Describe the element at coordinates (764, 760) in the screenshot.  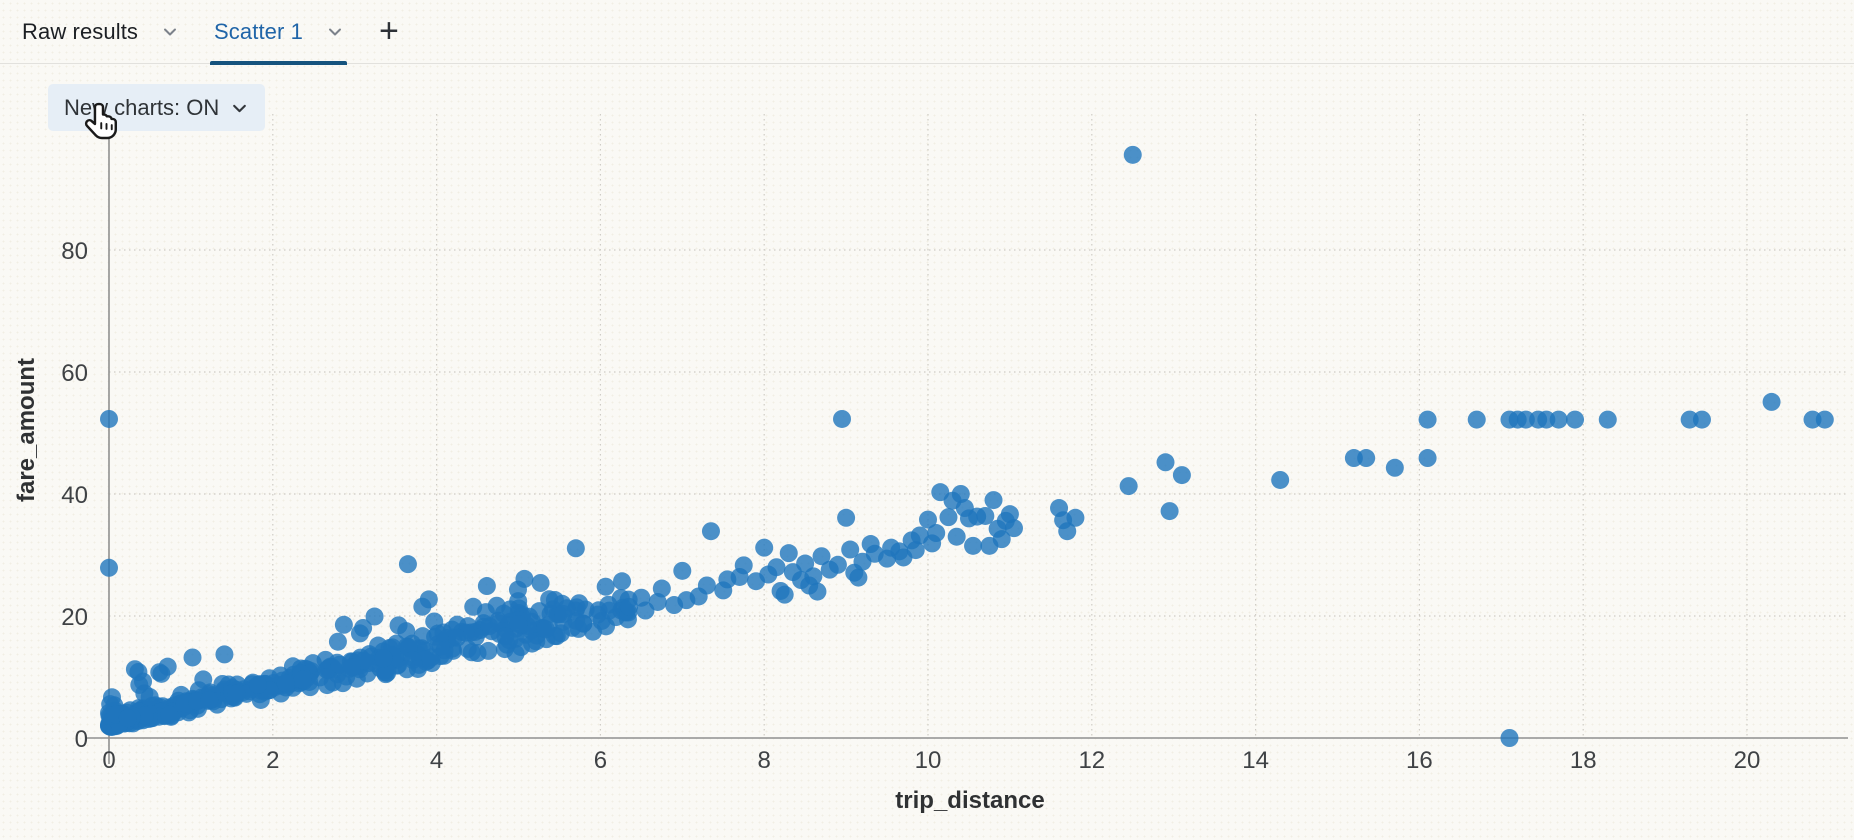
I see `x-tick-label: 8` at that location.